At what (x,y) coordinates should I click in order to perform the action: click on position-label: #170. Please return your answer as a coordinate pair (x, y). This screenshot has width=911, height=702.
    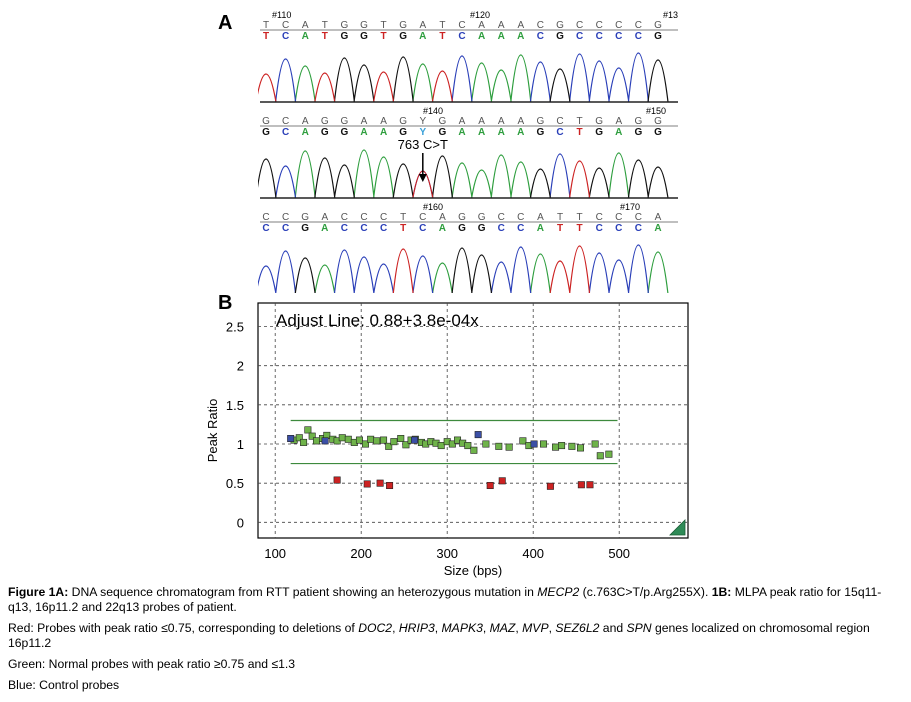
    Looking at the image, I should click on (630, 207).